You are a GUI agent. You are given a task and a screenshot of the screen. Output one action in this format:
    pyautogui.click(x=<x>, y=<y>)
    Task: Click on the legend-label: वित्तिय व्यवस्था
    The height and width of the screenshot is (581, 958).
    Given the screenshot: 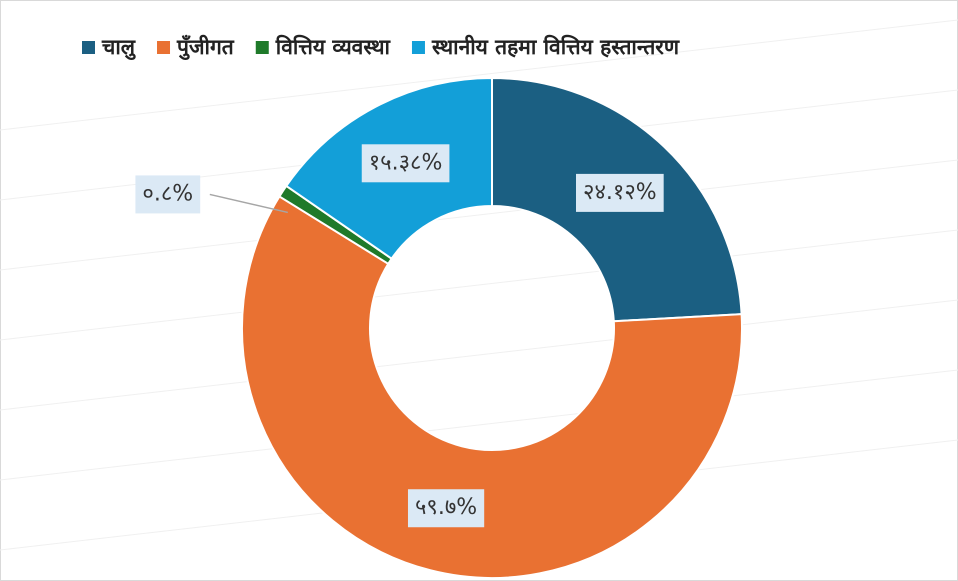 What is the action you would take?
    pyautogui.click(x=333, y=46)
    